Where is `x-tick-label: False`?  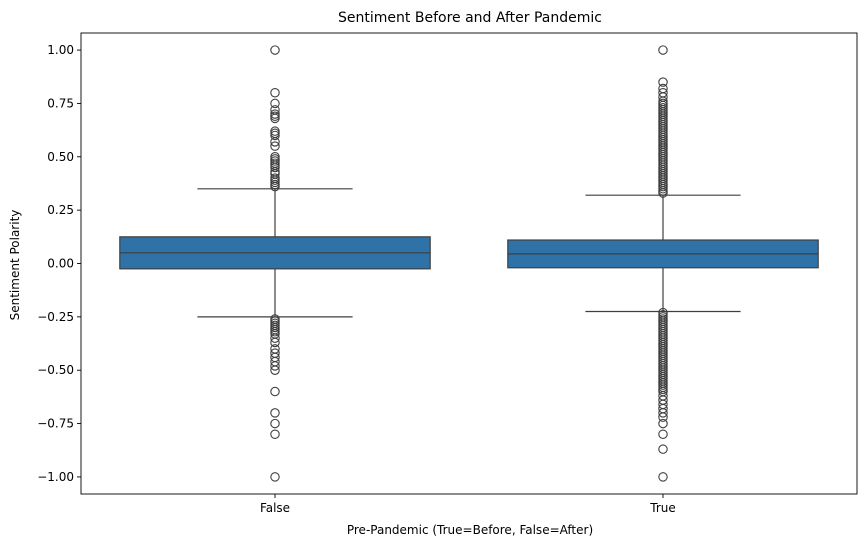
x-tick-label: False is located at coordinates (275, 508).